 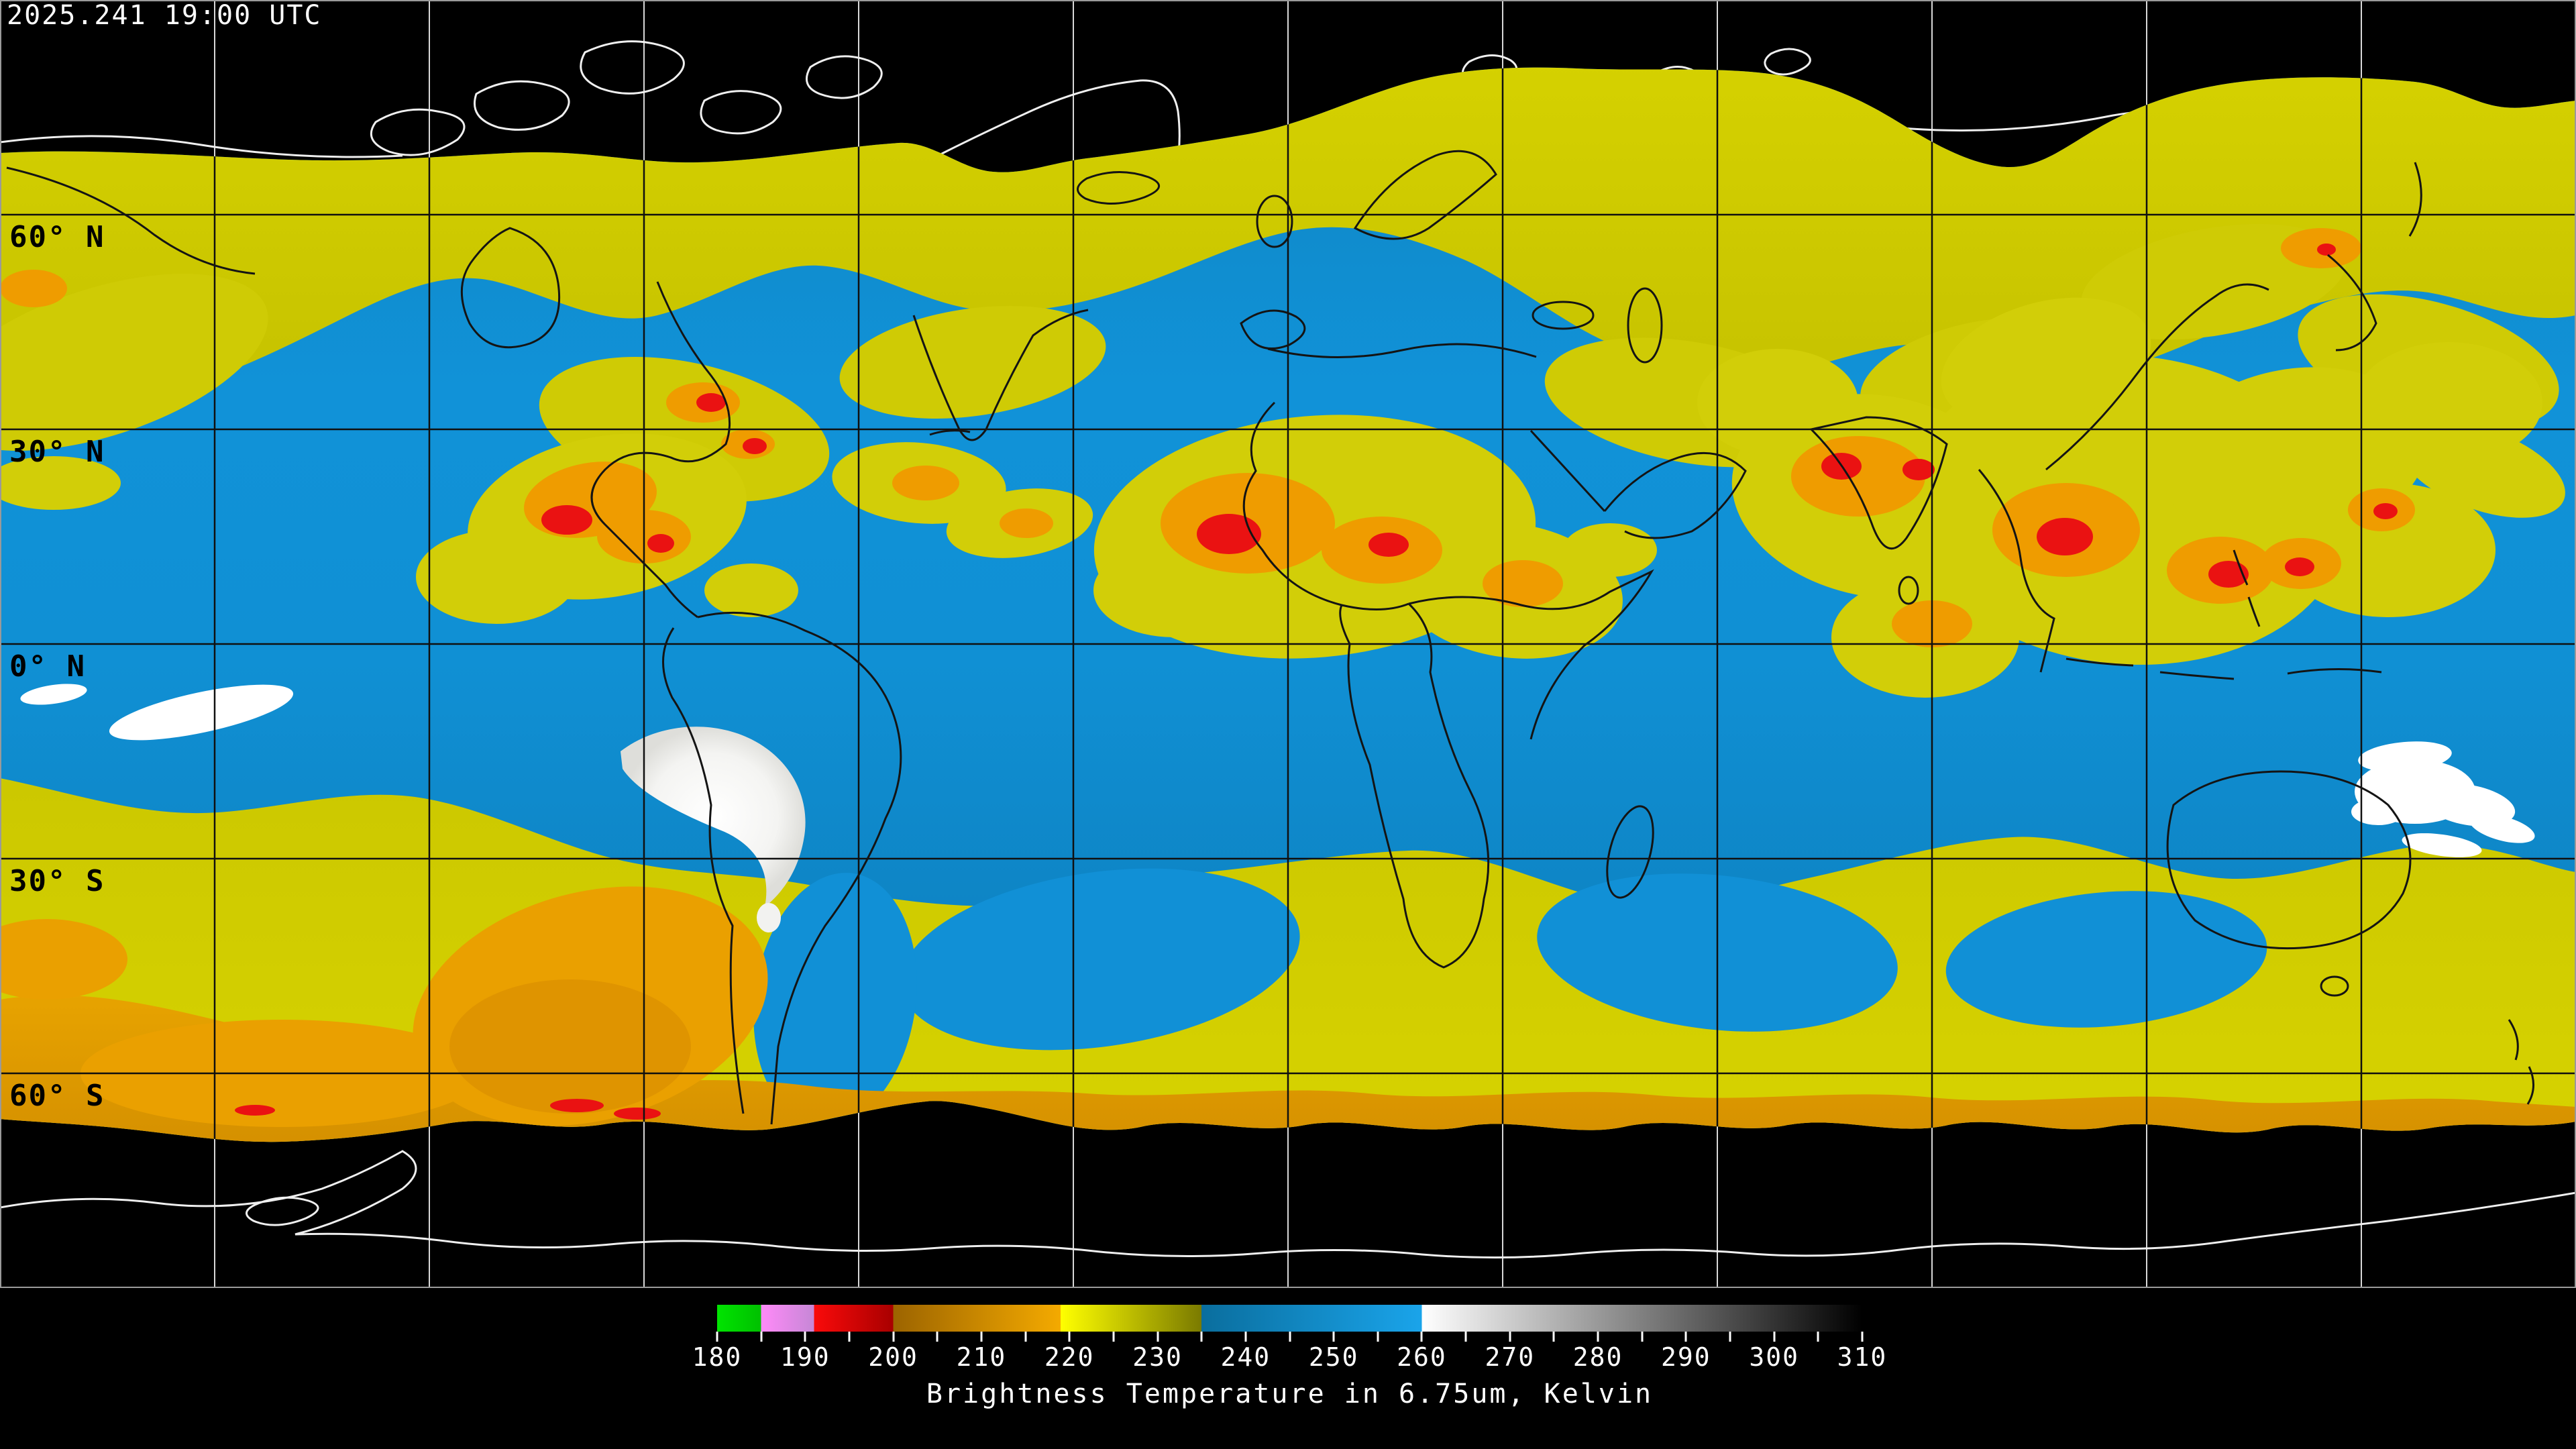 What do you see at coordinates (2334, 986) in the screenshot?
I see `coastline-tasmania` at bounding box center [2334, 986].